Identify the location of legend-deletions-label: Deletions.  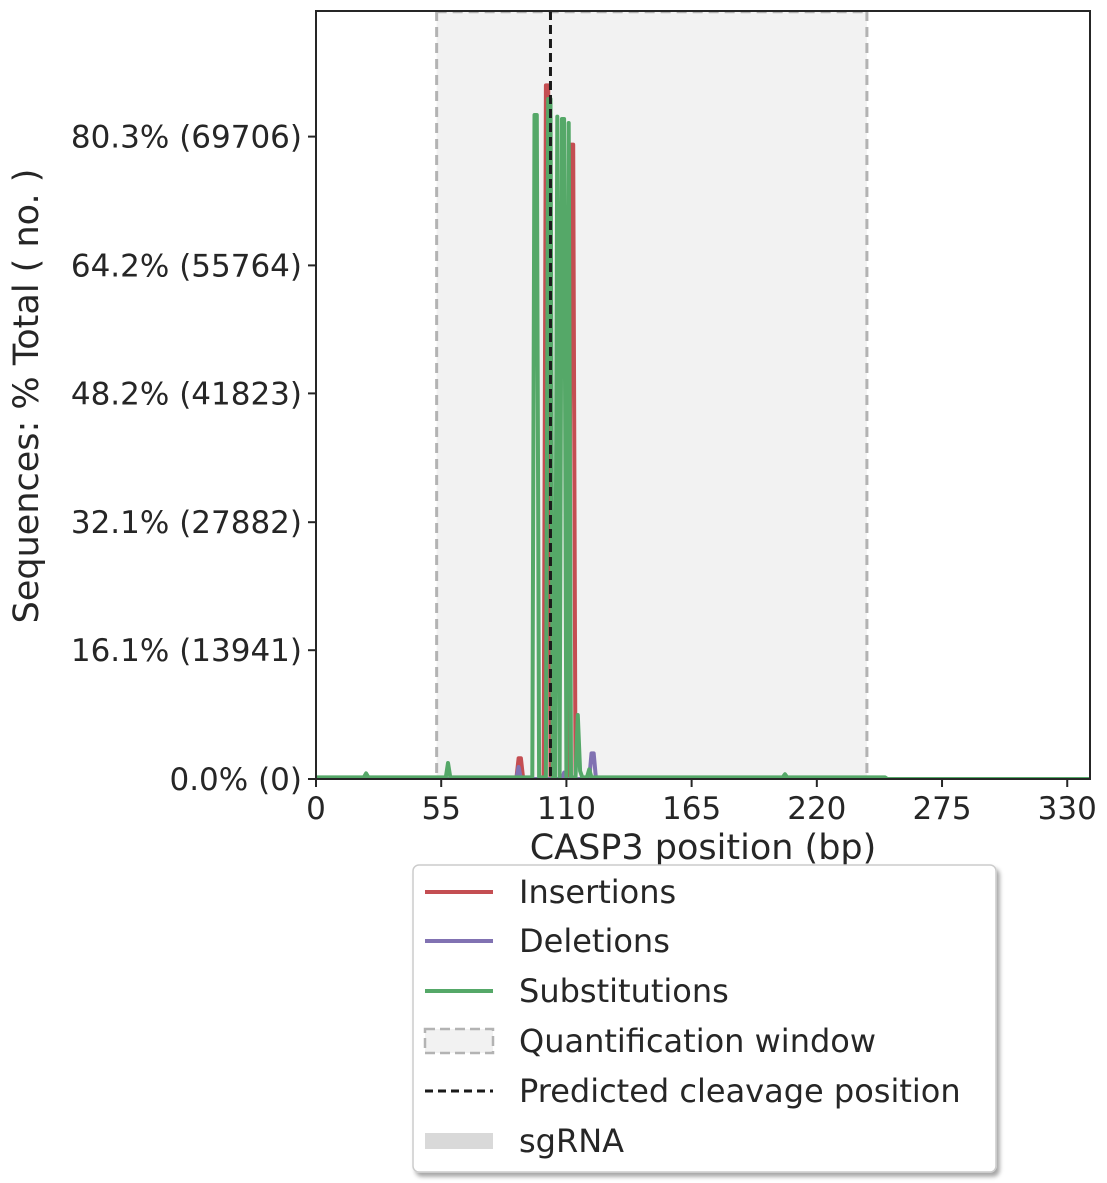
(594, 941).